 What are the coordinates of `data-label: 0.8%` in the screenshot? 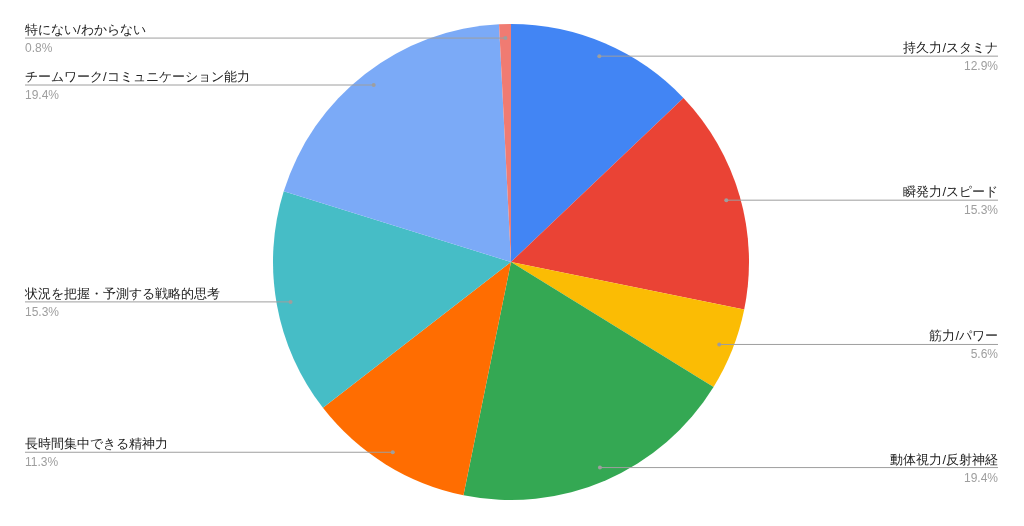 It's located at (39, 48).